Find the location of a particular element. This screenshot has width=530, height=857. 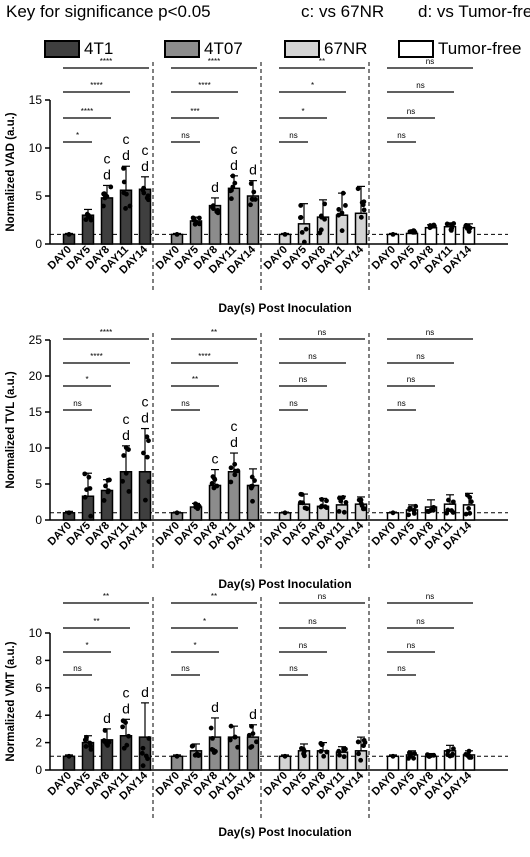

y-axis-label: Normalized TVL (a.u.) is located at coordinates (11, 430).